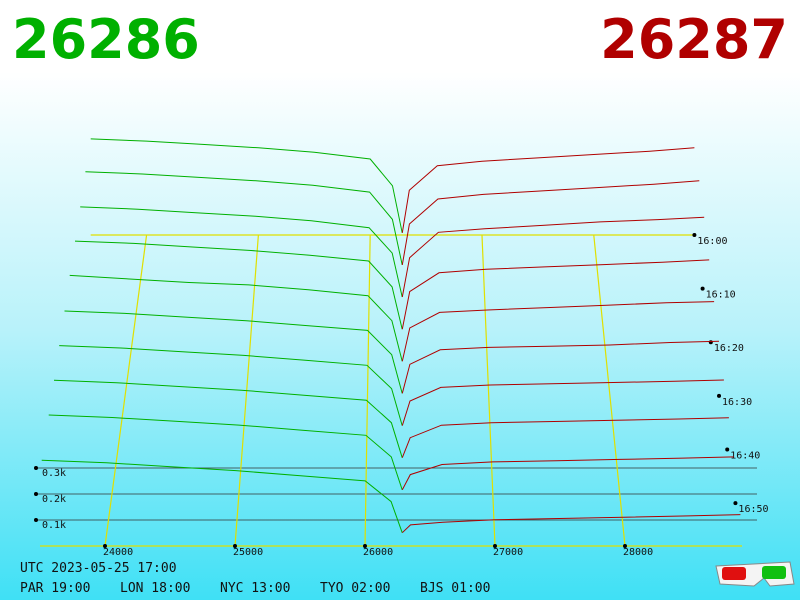  What do you see at coordinates (755, 574) in the screenshot?
I see `glasses-icon` at bounding box center [755, 574].